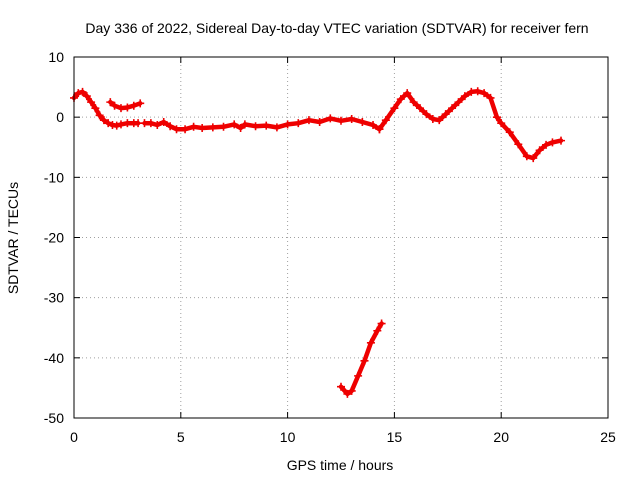 Image resolution: width=640 pixels, height=480 pixels. Describe the element at coordinates (288, 437) in the screenshot. I see `x-tick-label: 10` at that location.